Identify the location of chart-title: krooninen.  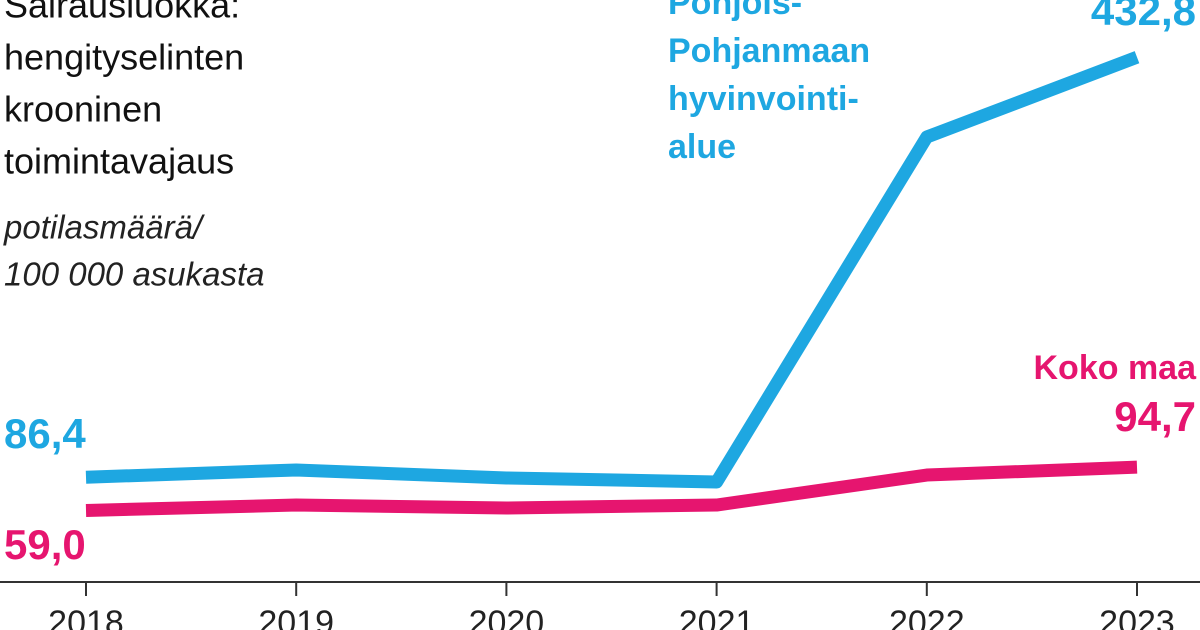
(83, 109).